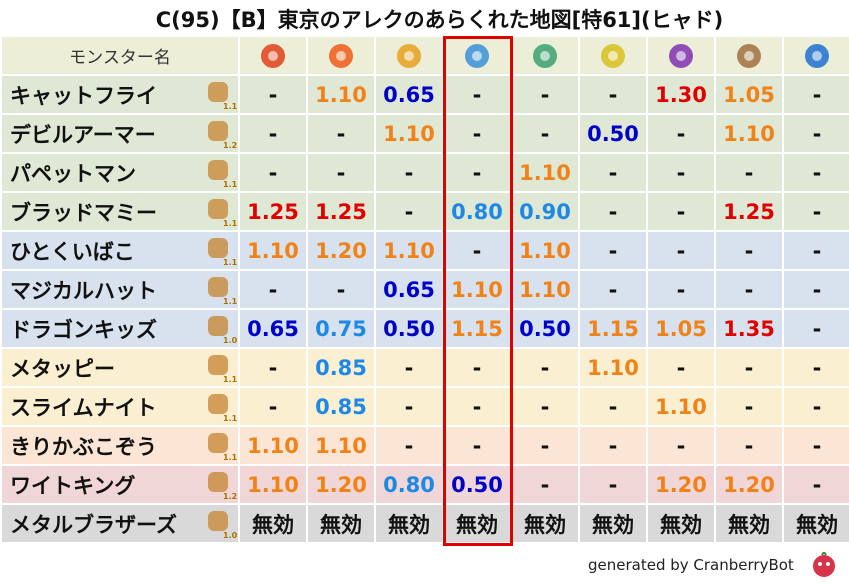 The image size is (849, 583). I want to click on value-cell: 0.80, so click(409, 484).